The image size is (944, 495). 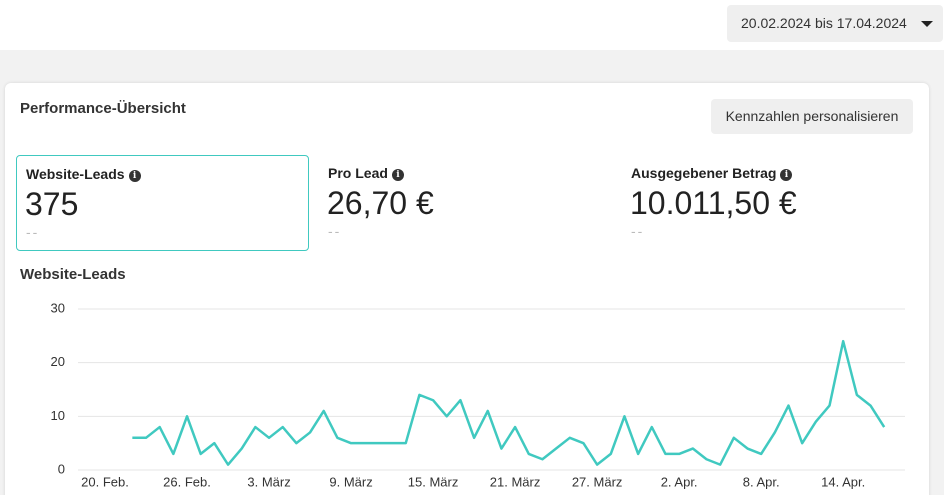 I want to click on y-tick-label: 10, so click(x=58, y=415).